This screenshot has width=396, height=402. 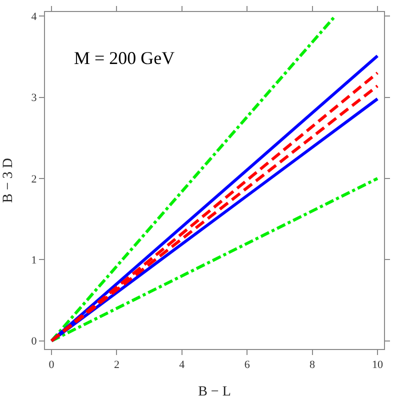 What do you see at coordinates (117, 365) in the screenshot?
I see `x-tick-label: 2` at bounding box center [117, 365].